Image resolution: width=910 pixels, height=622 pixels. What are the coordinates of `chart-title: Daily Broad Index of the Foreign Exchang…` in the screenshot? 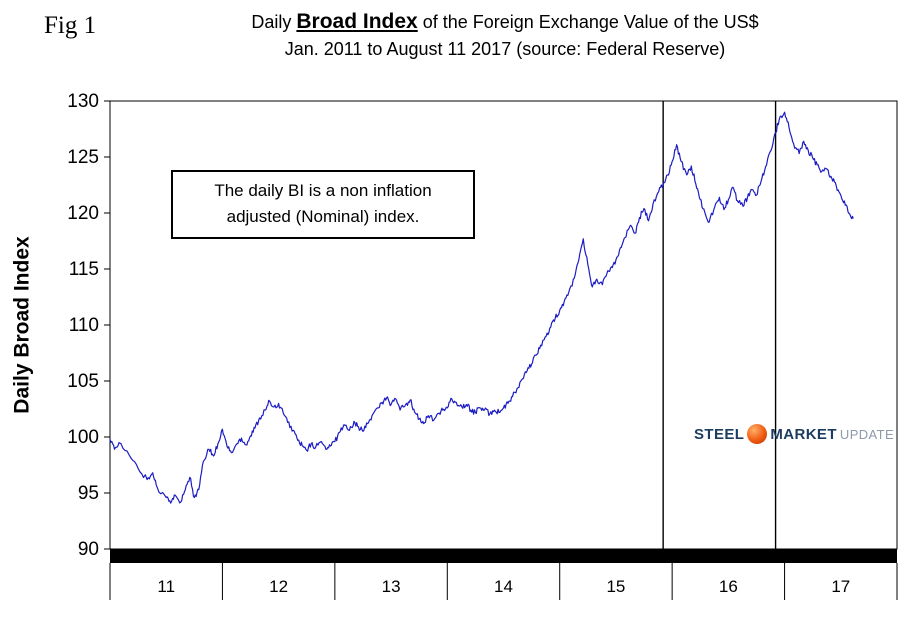 It's located at (505, 22).